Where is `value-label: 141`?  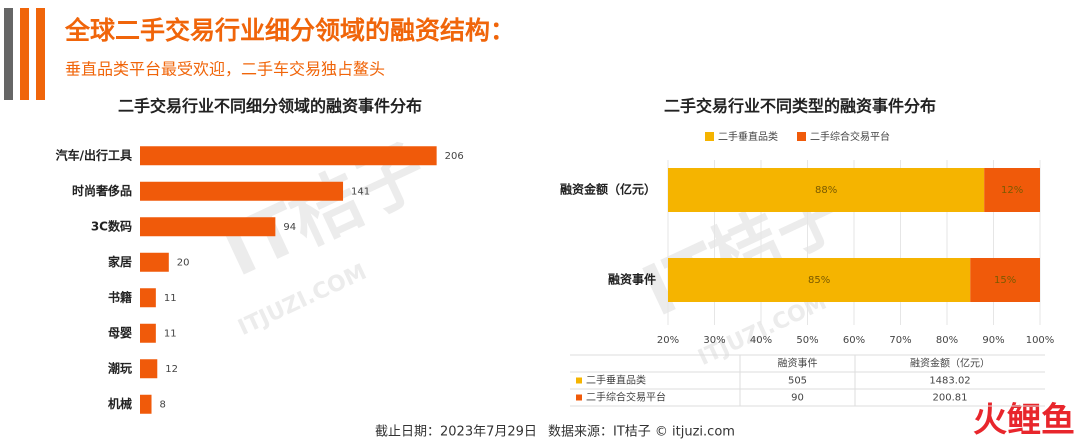
value-label: 141 is located at coordinates (360, 191).